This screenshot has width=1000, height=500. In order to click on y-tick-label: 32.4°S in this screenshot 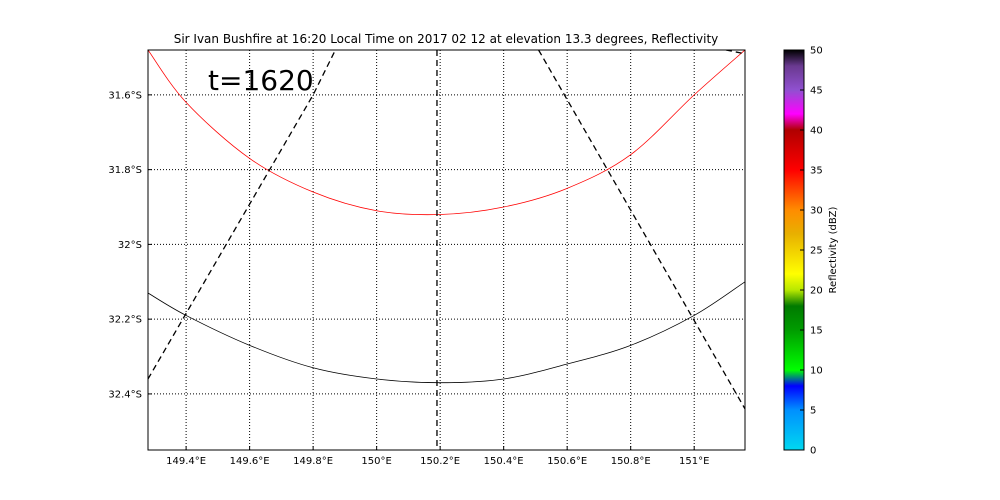, I will do `click(125, 394)`.